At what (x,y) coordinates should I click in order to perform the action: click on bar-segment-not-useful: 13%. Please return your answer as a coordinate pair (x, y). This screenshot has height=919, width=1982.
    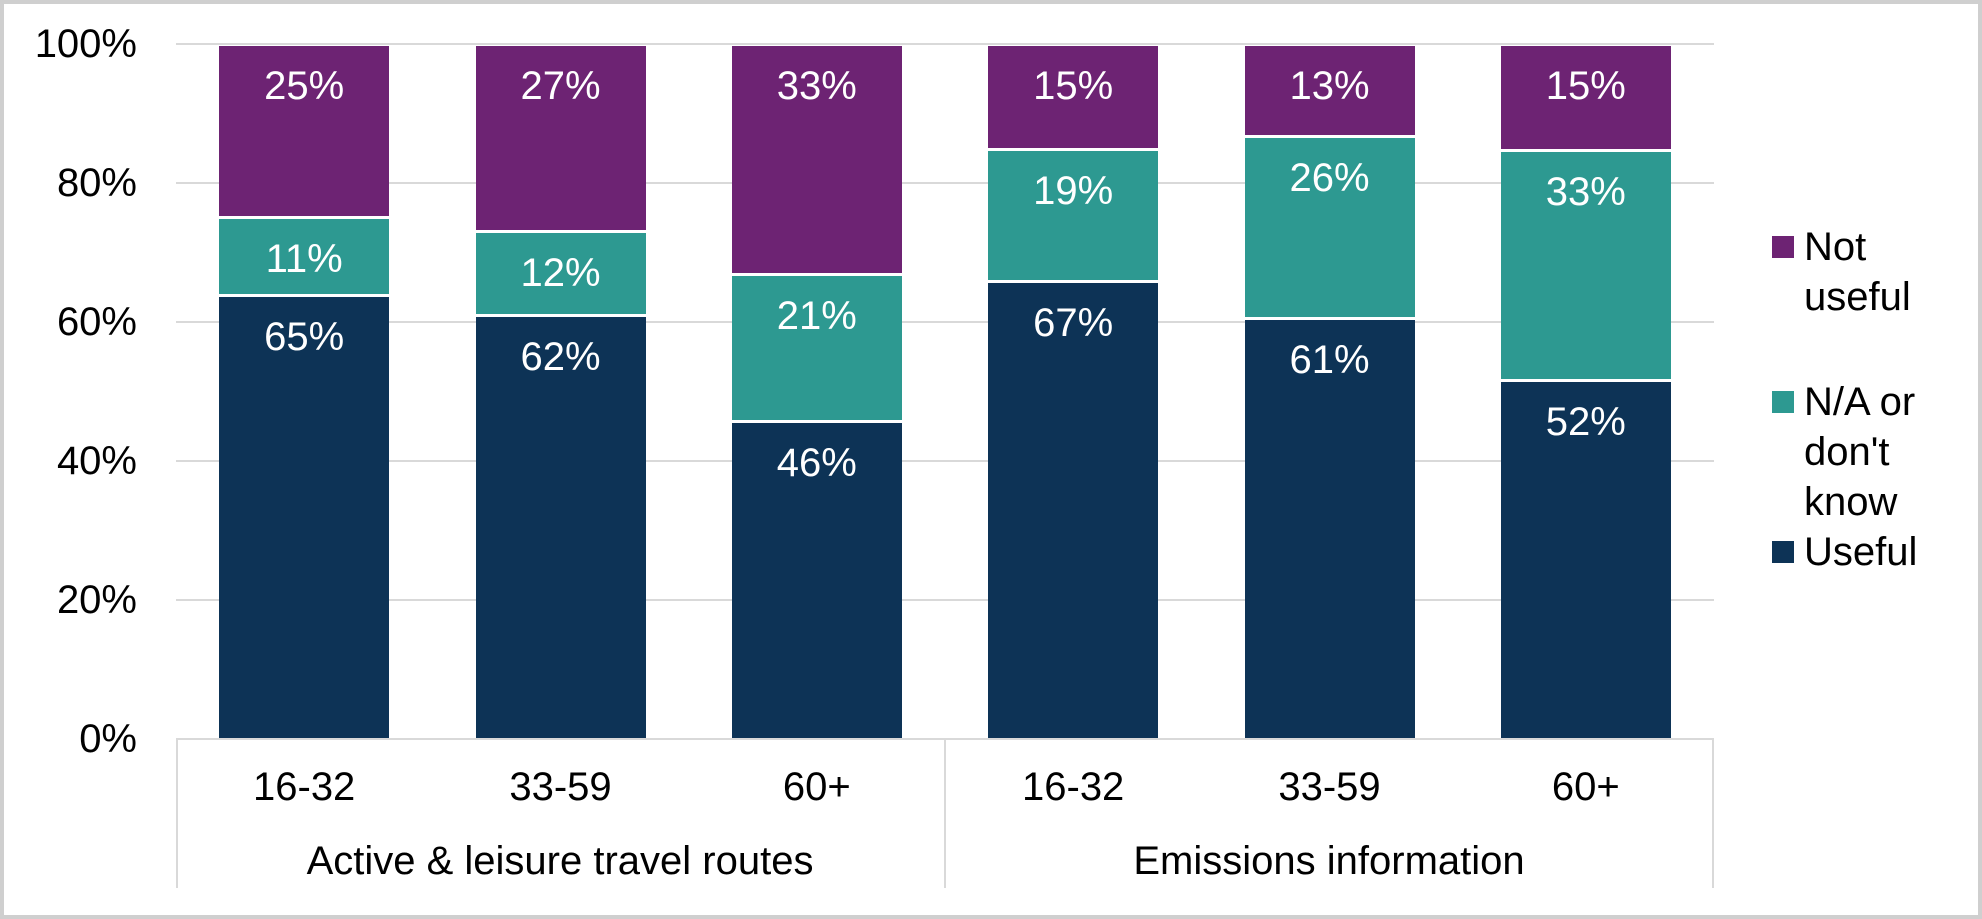
    Looking at the image, I should click on (1329, 92).